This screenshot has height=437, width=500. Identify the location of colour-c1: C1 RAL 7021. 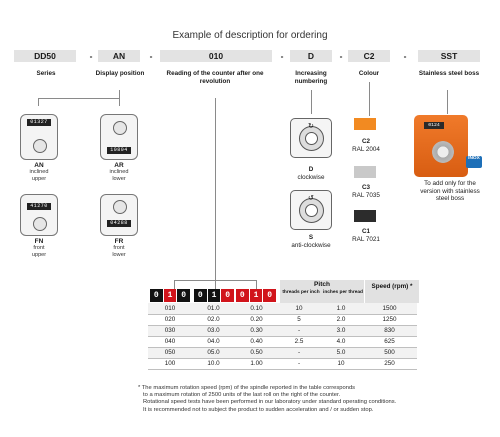
(366, 235).